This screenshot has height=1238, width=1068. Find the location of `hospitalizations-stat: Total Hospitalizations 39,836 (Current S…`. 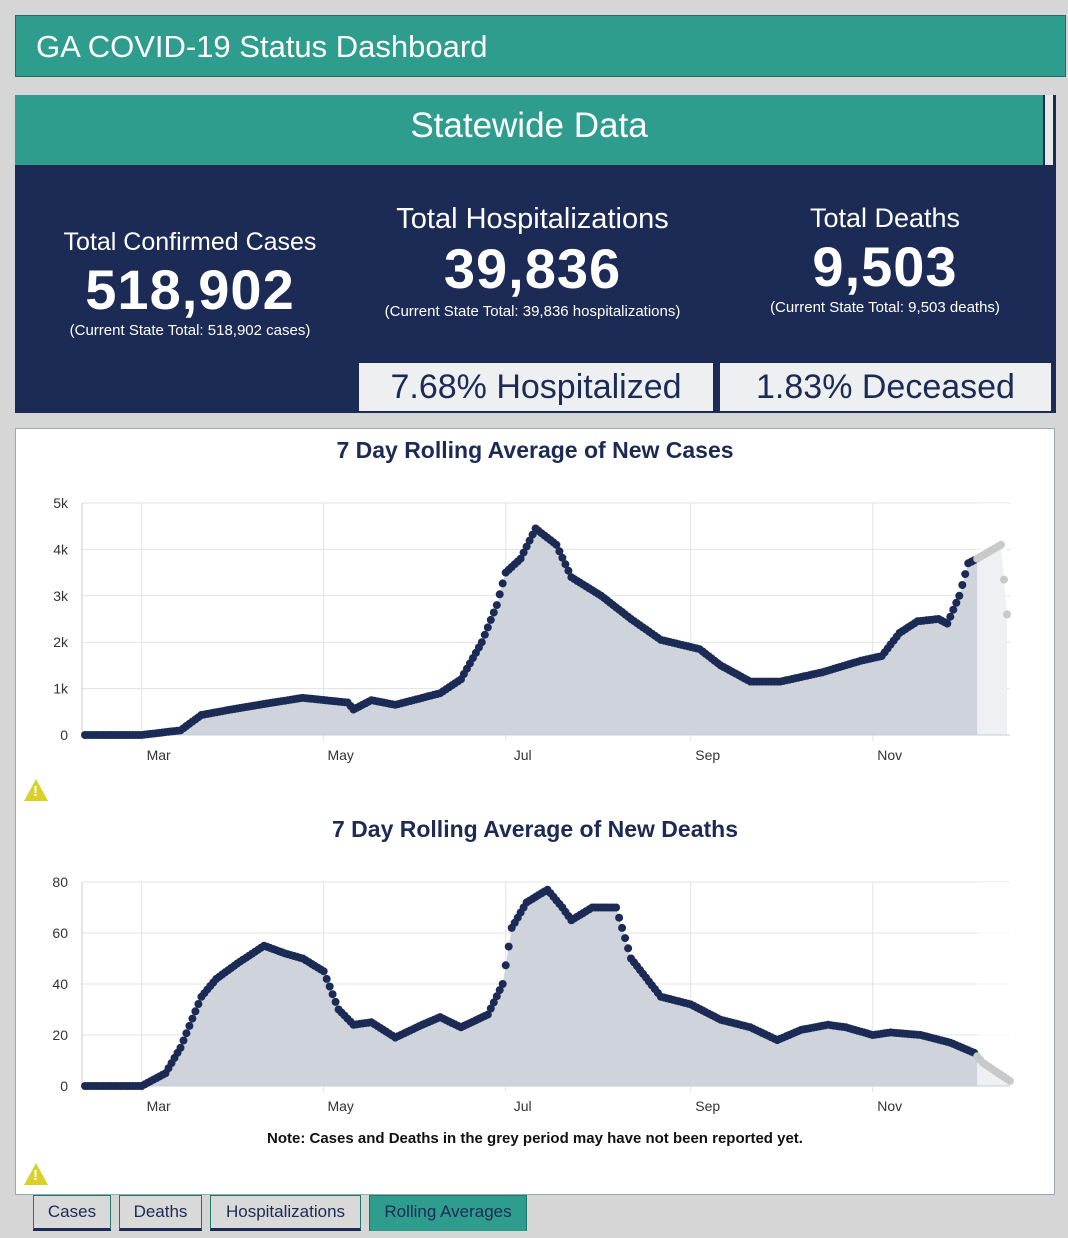

hospitalizations-stat: Total Hospitalizations 39,836 (Current S… is located at coordinates (532, 261).